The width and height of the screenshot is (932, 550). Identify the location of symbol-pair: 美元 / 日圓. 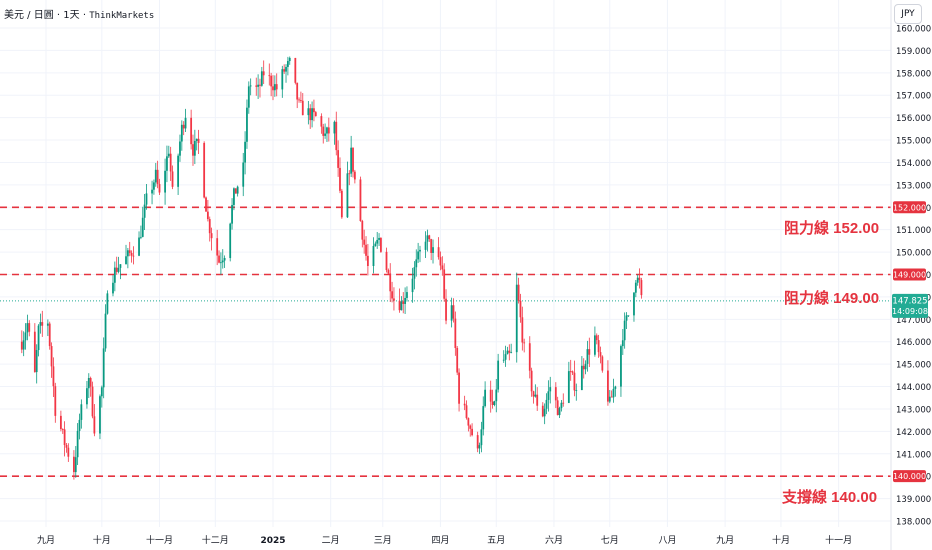
(29, 15).